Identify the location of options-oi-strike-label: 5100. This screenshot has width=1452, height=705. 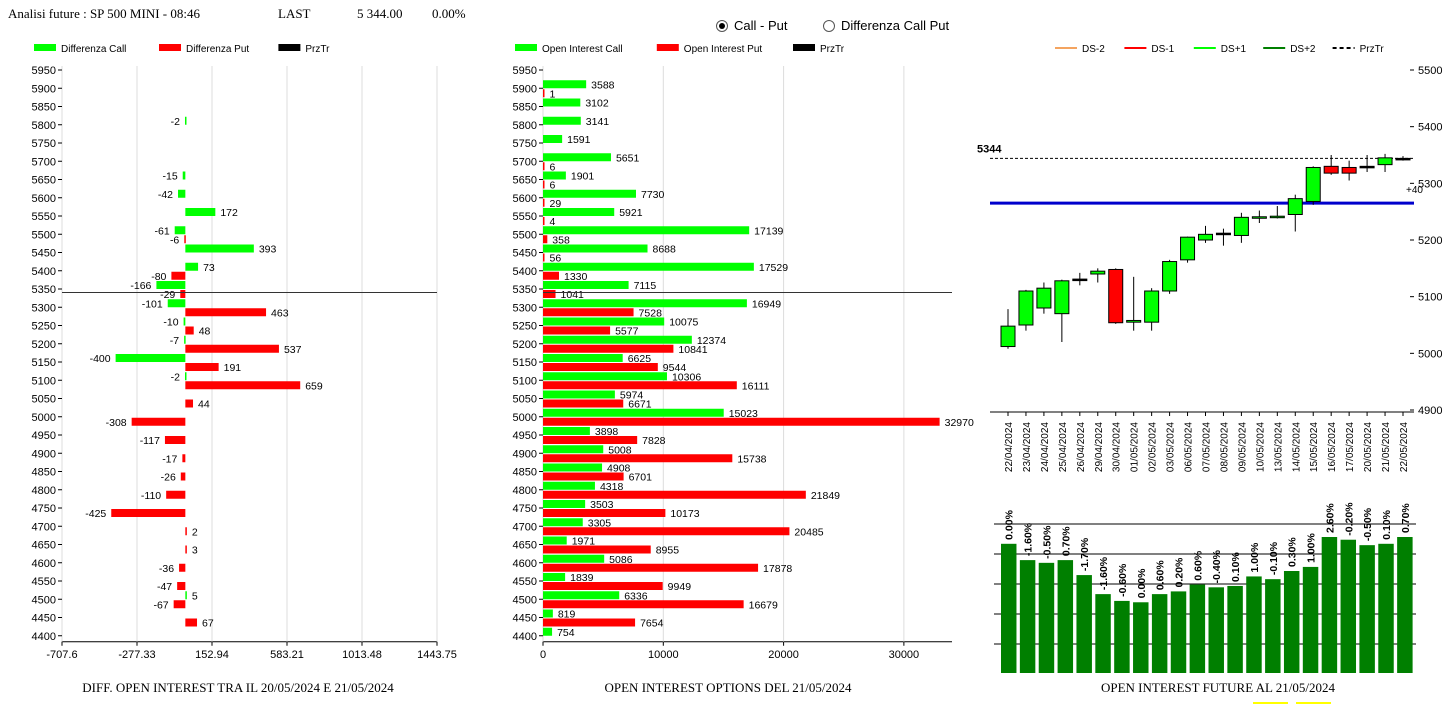
(525, 381).